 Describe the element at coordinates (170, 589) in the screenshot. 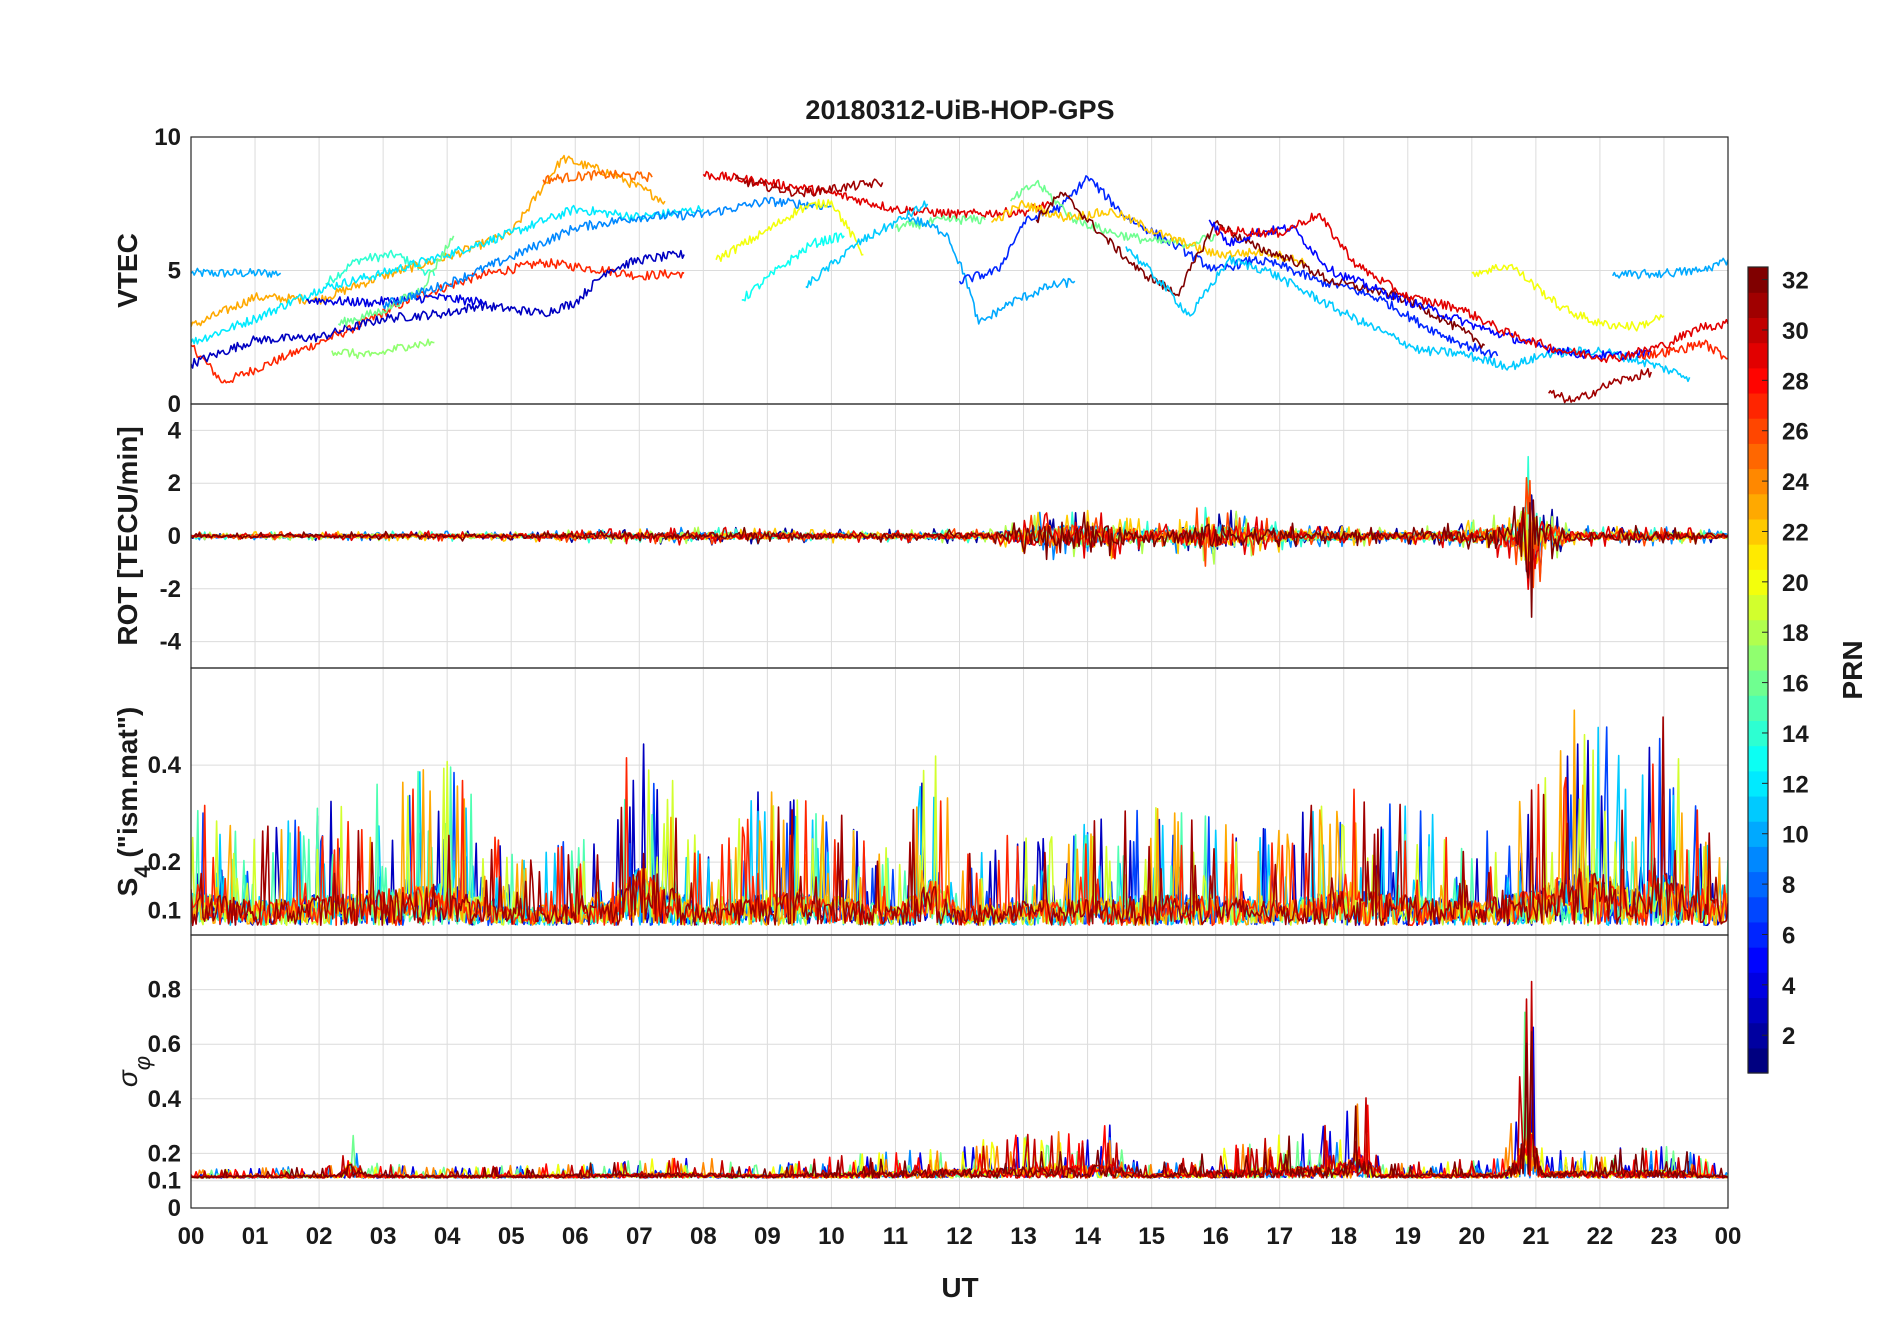

I see `y-tick-label: -2` at that location.